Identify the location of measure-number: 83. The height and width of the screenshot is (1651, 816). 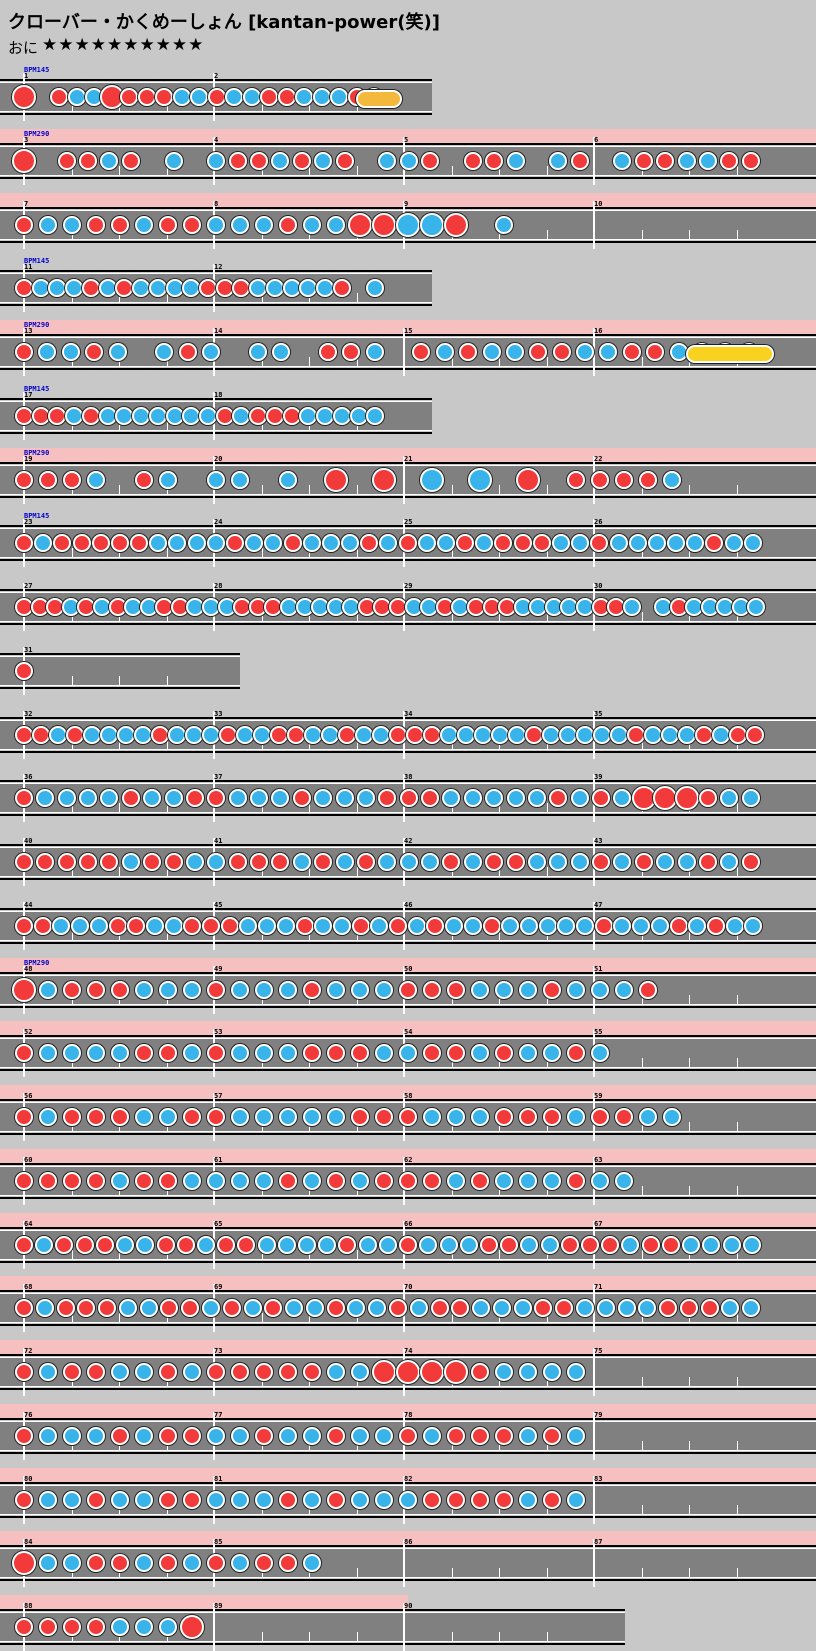
(598, 1478).